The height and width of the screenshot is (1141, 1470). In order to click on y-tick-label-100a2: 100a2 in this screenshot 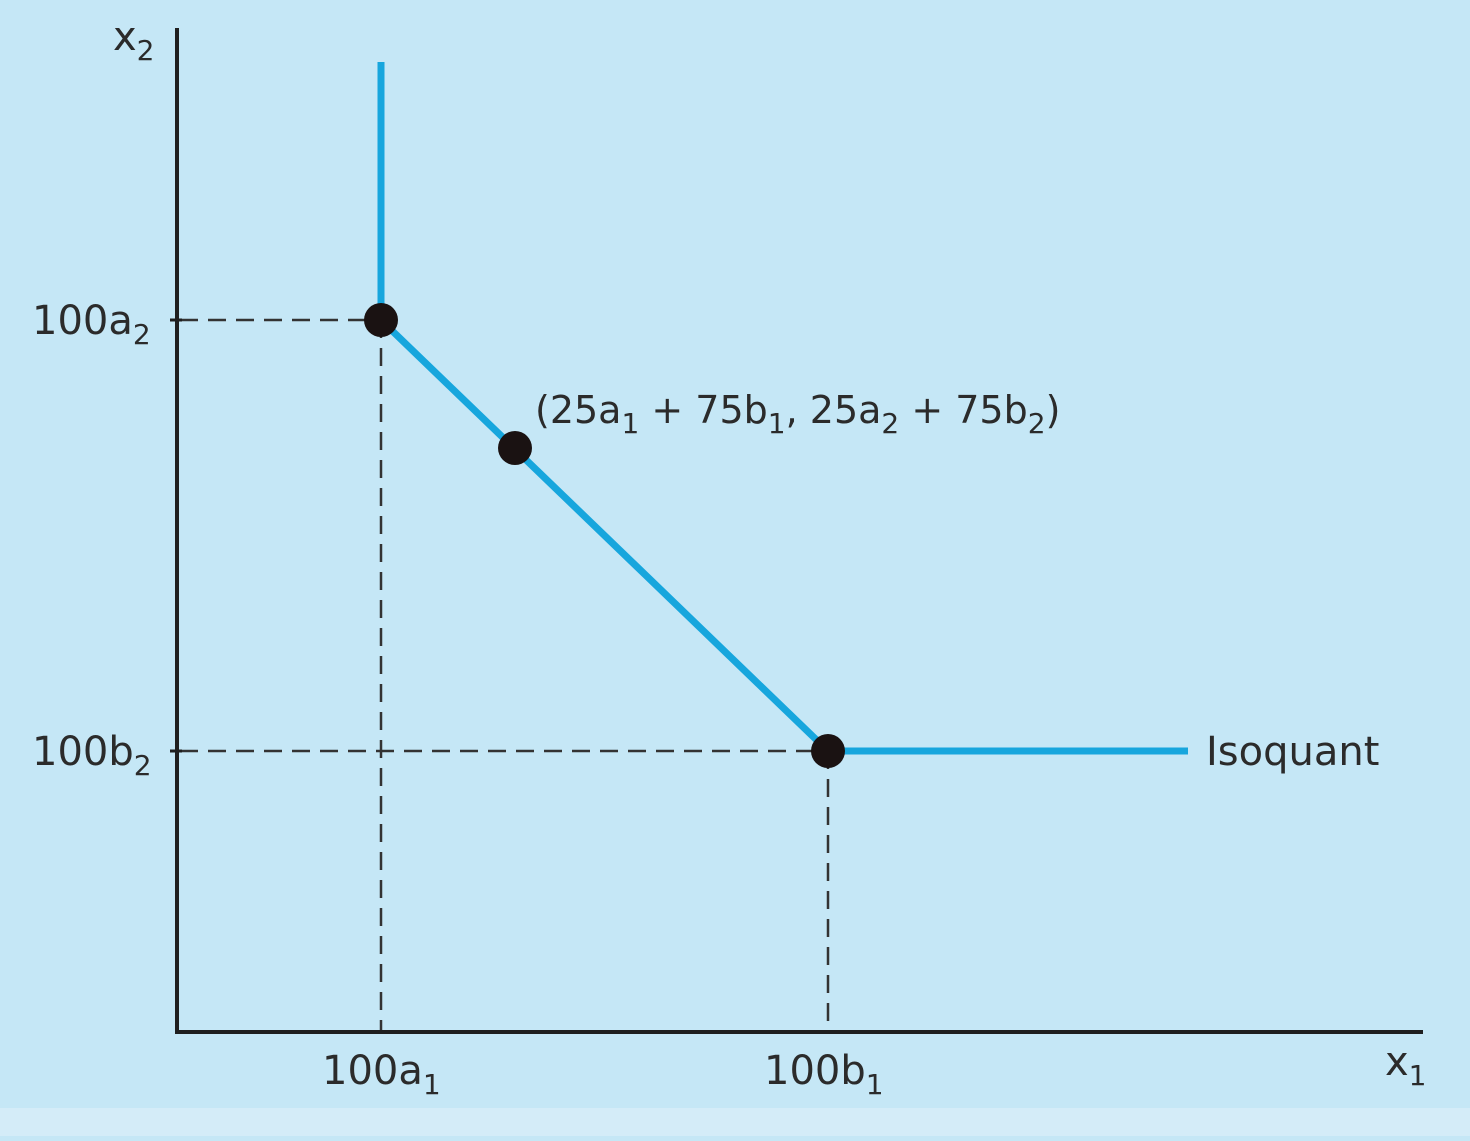, I will do `click(91, 324)`.